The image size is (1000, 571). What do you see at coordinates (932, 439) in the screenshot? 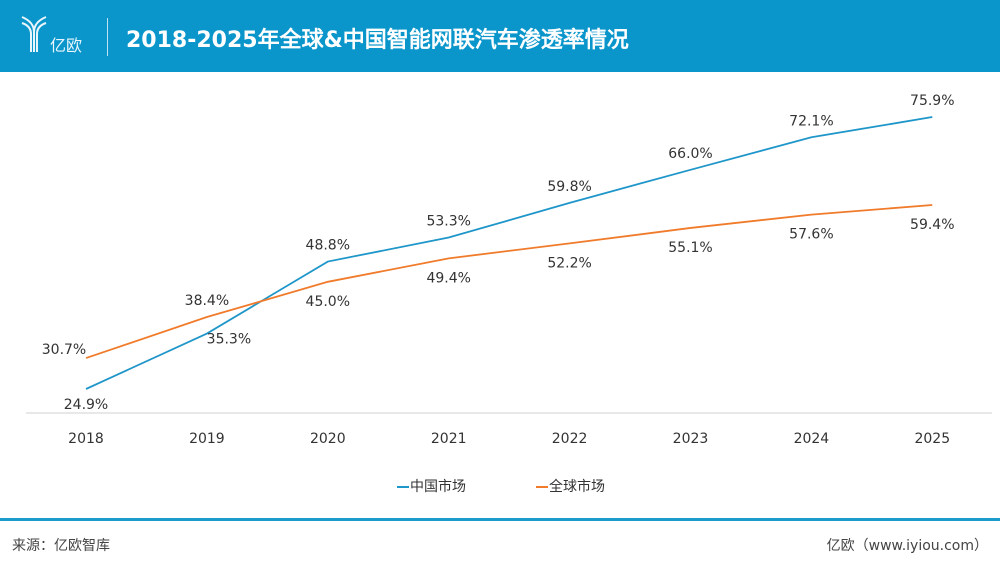
I see `x-tick-label: 2025` at bounding box center [932, 439].